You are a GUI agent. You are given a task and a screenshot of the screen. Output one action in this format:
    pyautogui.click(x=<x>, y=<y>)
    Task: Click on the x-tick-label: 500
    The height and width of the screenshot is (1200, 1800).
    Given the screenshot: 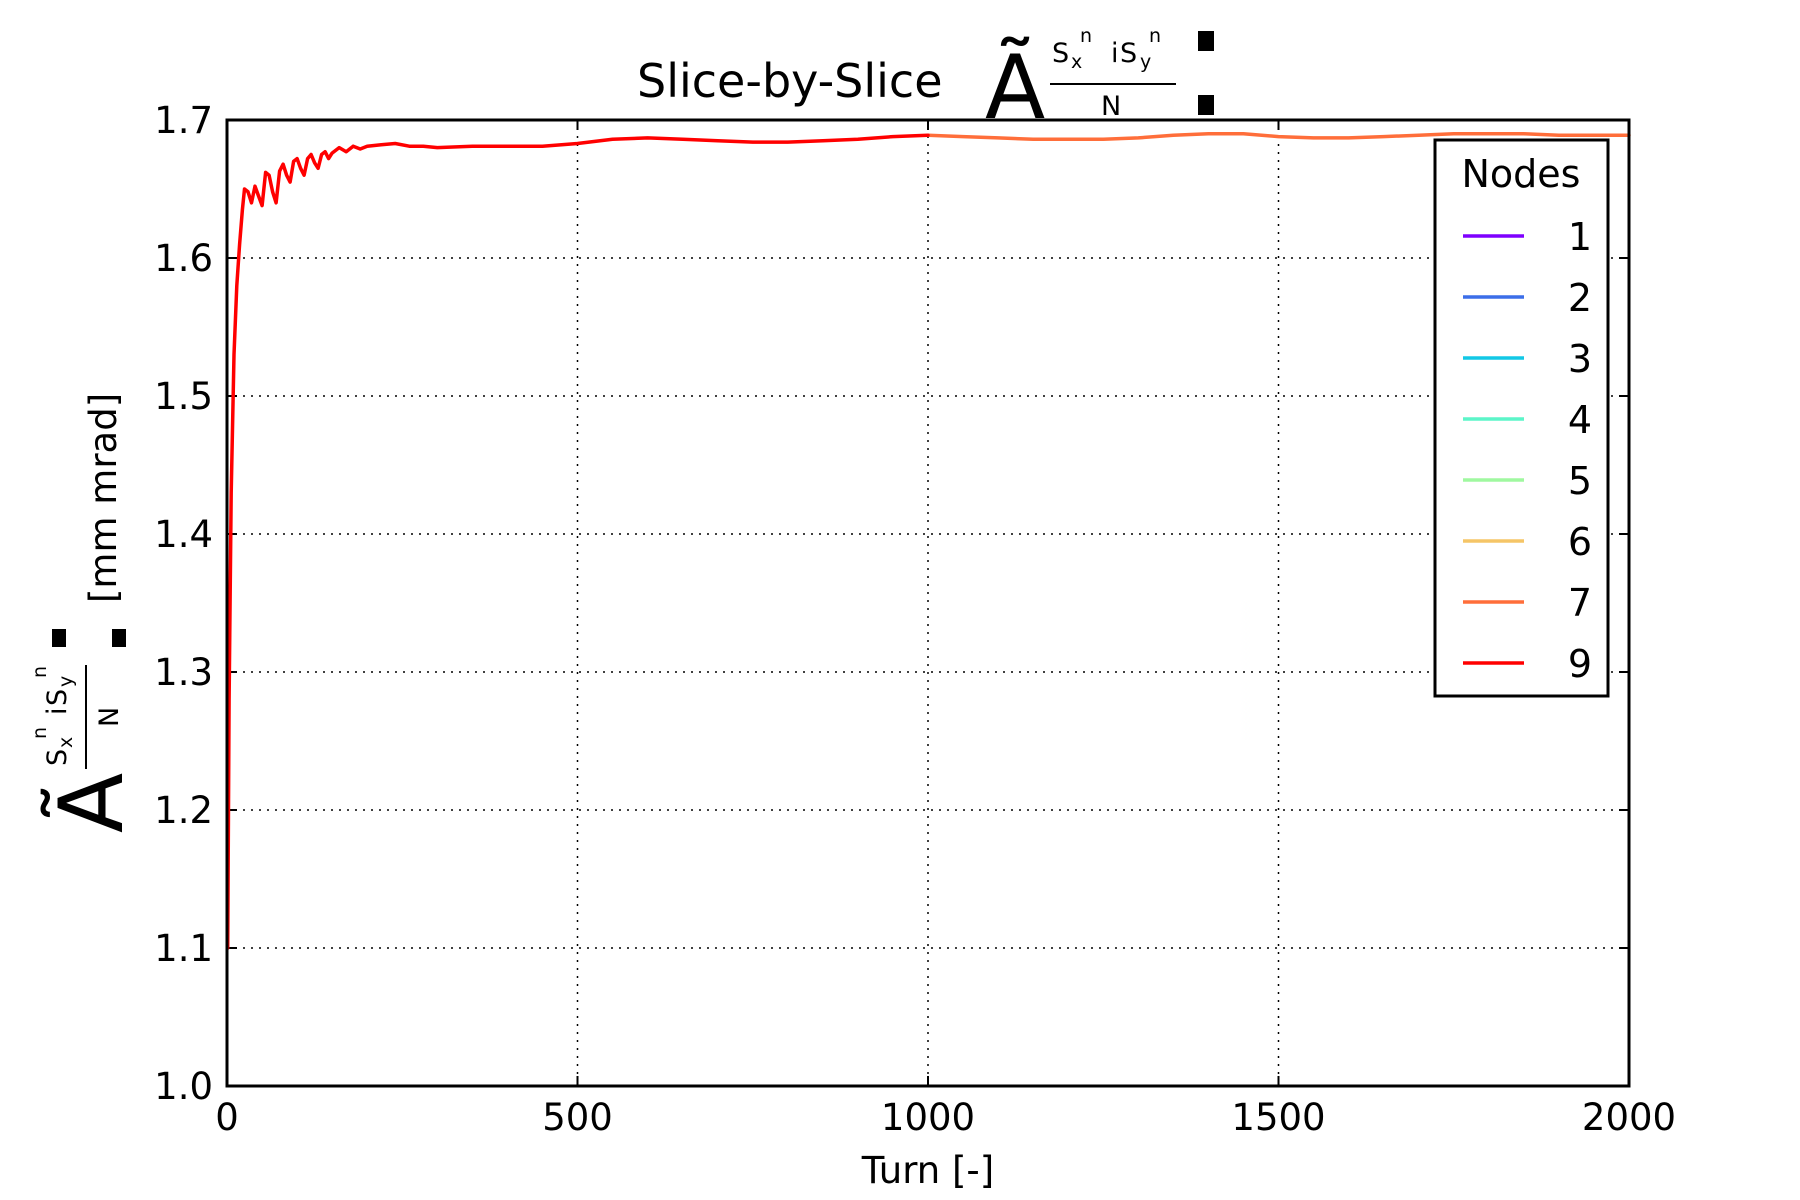 What is the action you would take?
    pyautogui.click(x=577, y=1117)
    